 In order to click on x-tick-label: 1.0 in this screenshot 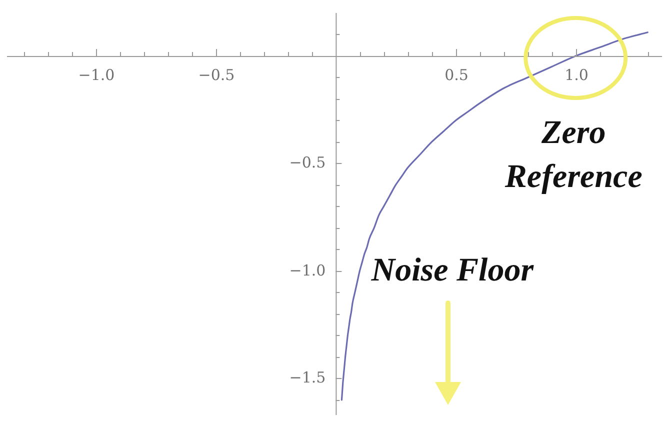, I will do `click(576, 75)`.